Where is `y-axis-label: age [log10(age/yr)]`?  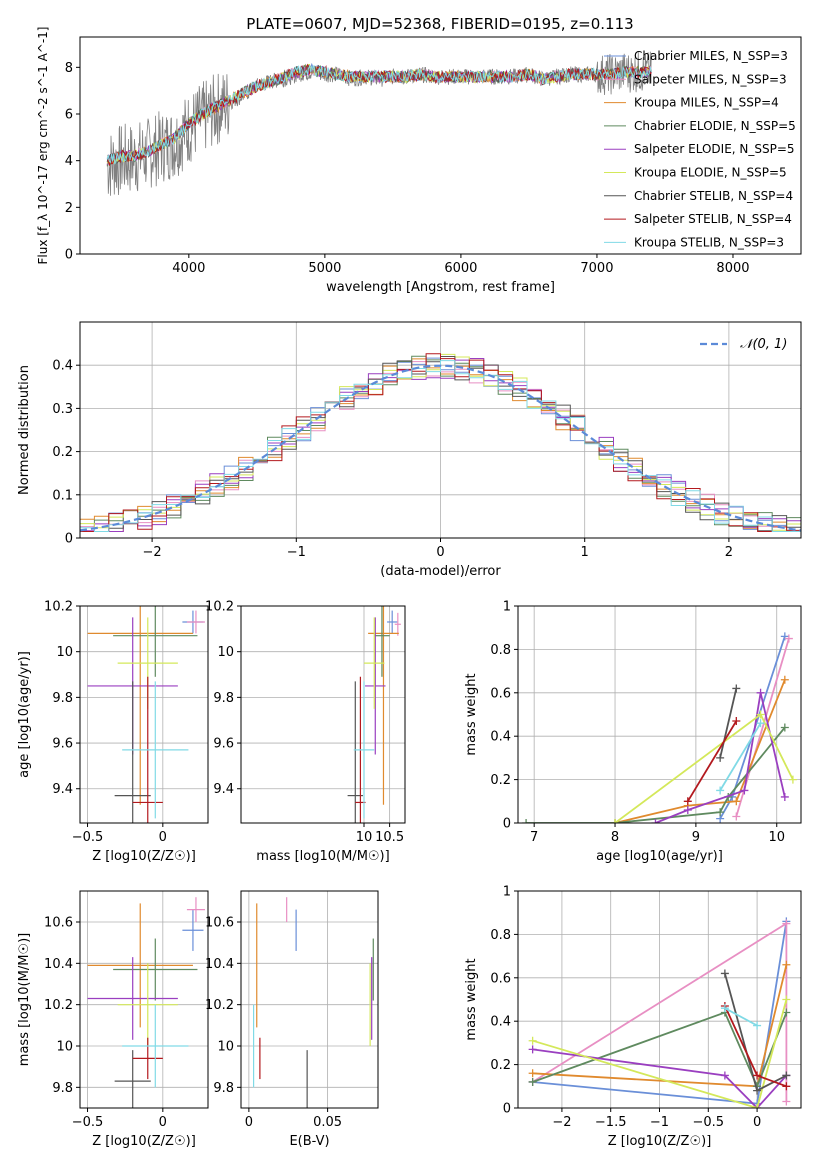 y-axis-label: age [log10(age/yr)] is located at coordinates (24, 714).